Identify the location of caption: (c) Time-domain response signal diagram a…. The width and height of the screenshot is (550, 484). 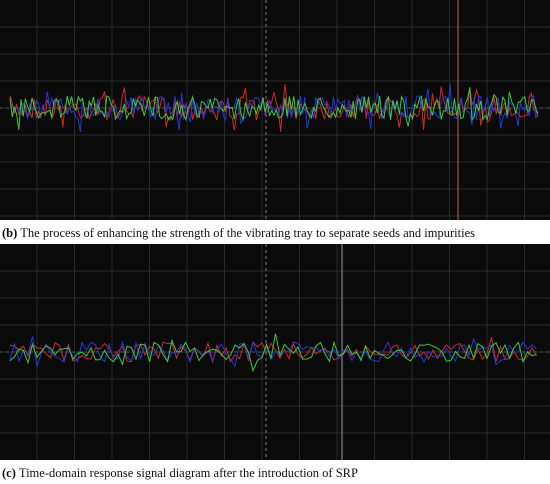
(180, 473).